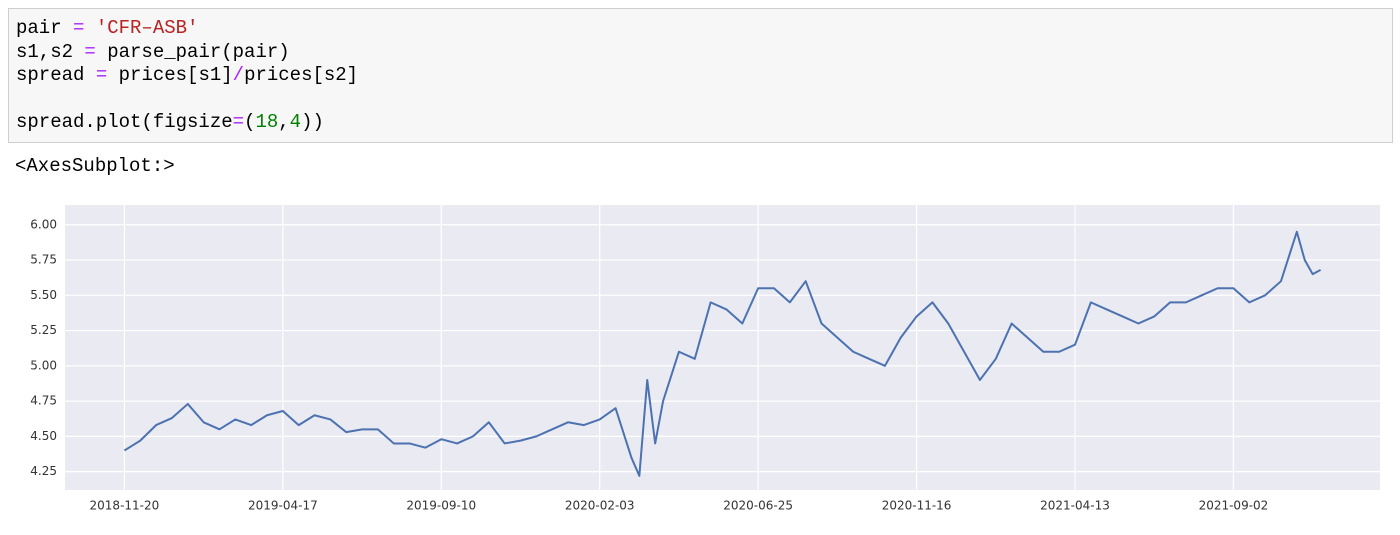 Image resolution: width=1400 pixels, height=535 pixels. Describe the element at coordinates (43, 365) in the screenshot. I see `y-tick-label: 5.00` at that location.